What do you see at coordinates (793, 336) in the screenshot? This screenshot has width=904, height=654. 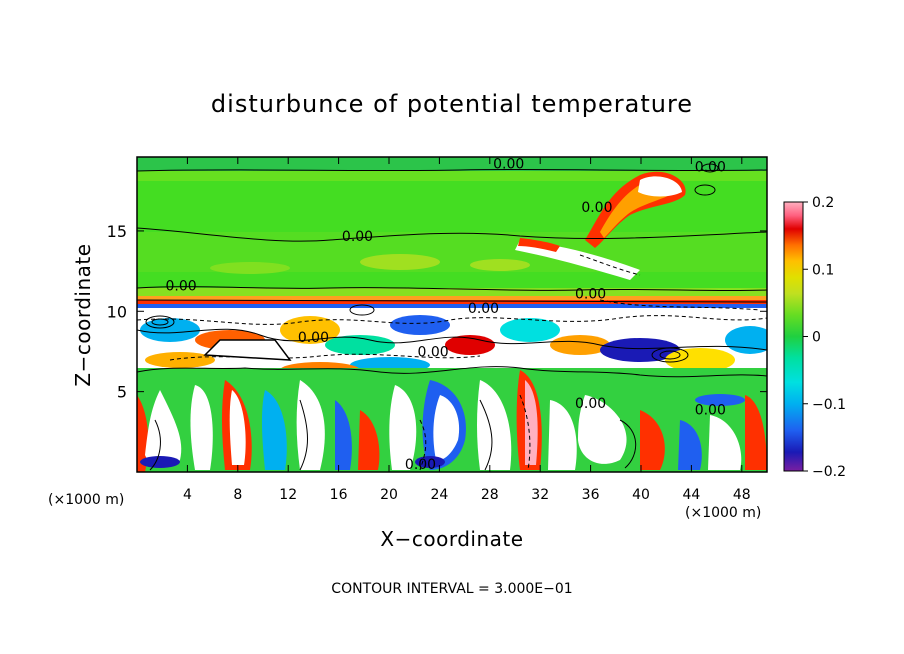 I see `colorbar` at bounding box center [793, 336].